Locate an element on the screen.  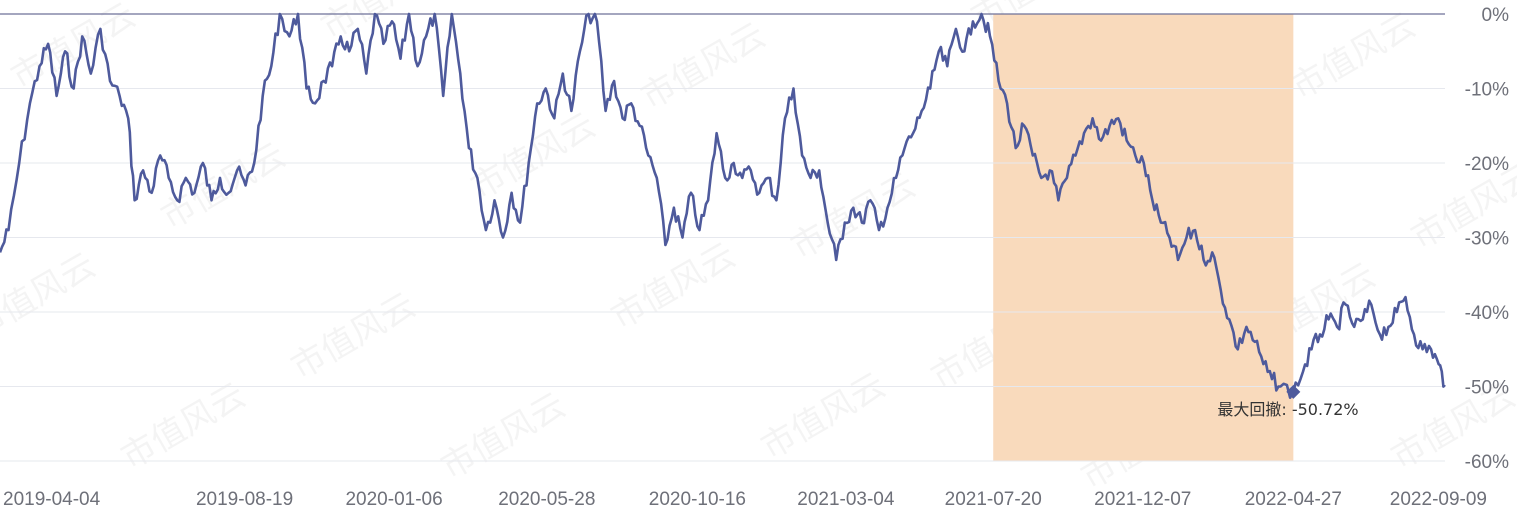
y-tick-label: -30% is located at coordinates (1487, 239).